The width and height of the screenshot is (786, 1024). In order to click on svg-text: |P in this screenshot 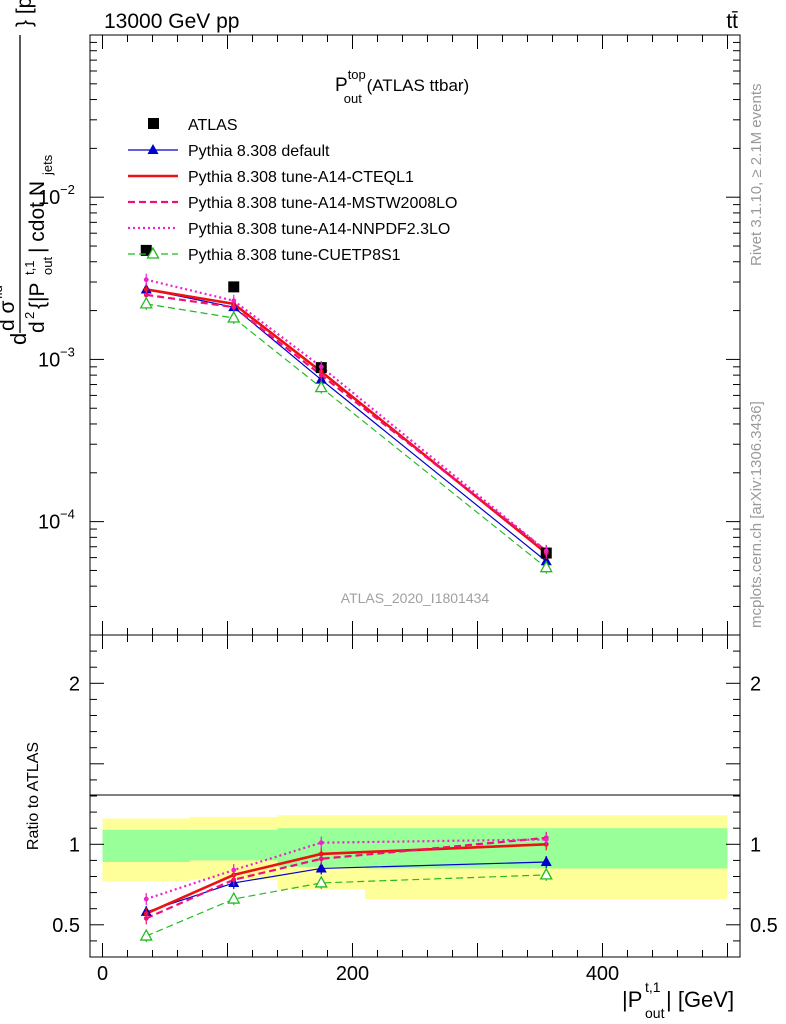, I will do `click(632, 999)`.